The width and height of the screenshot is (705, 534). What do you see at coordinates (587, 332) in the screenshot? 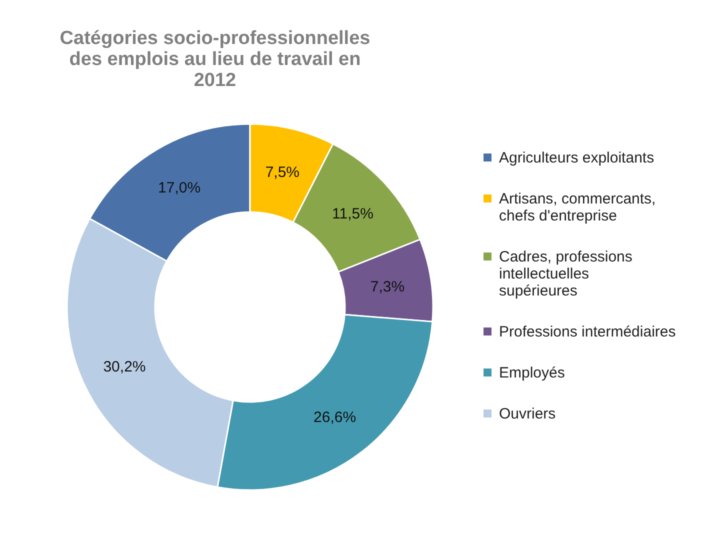
I see `legend-label: Professions intermédiaires` at bounding box center [587, 332].